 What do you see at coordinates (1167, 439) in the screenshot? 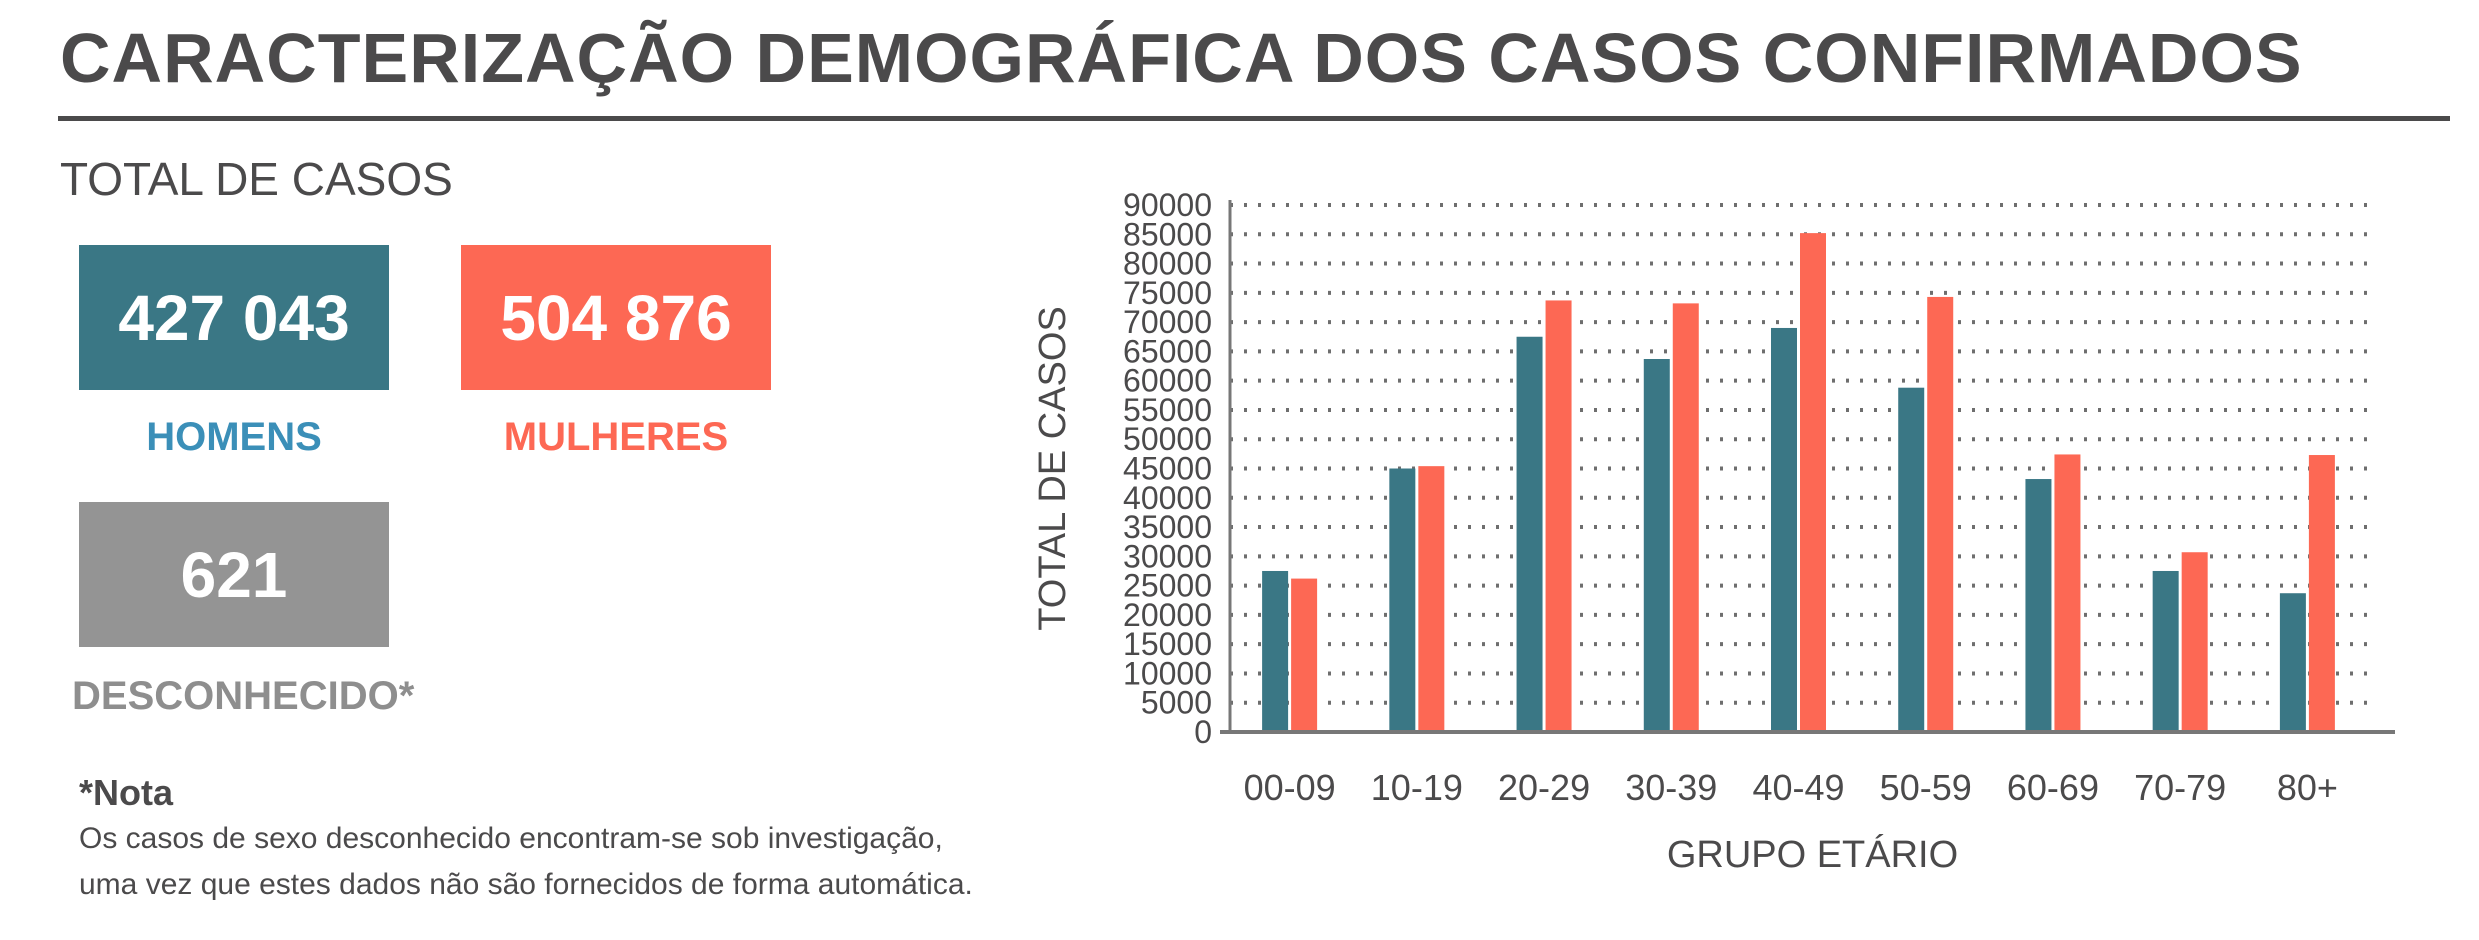
I see `y-tick-label: 50000` at bounding box center [1167, 439].